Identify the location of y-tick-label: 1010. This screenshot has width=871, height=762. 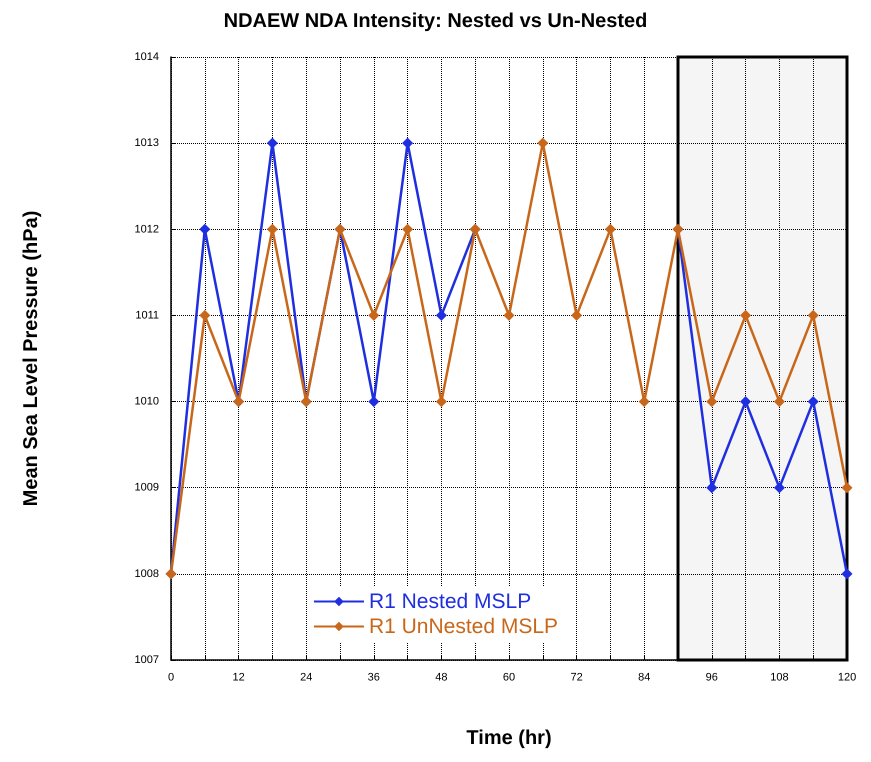
(146, 402).